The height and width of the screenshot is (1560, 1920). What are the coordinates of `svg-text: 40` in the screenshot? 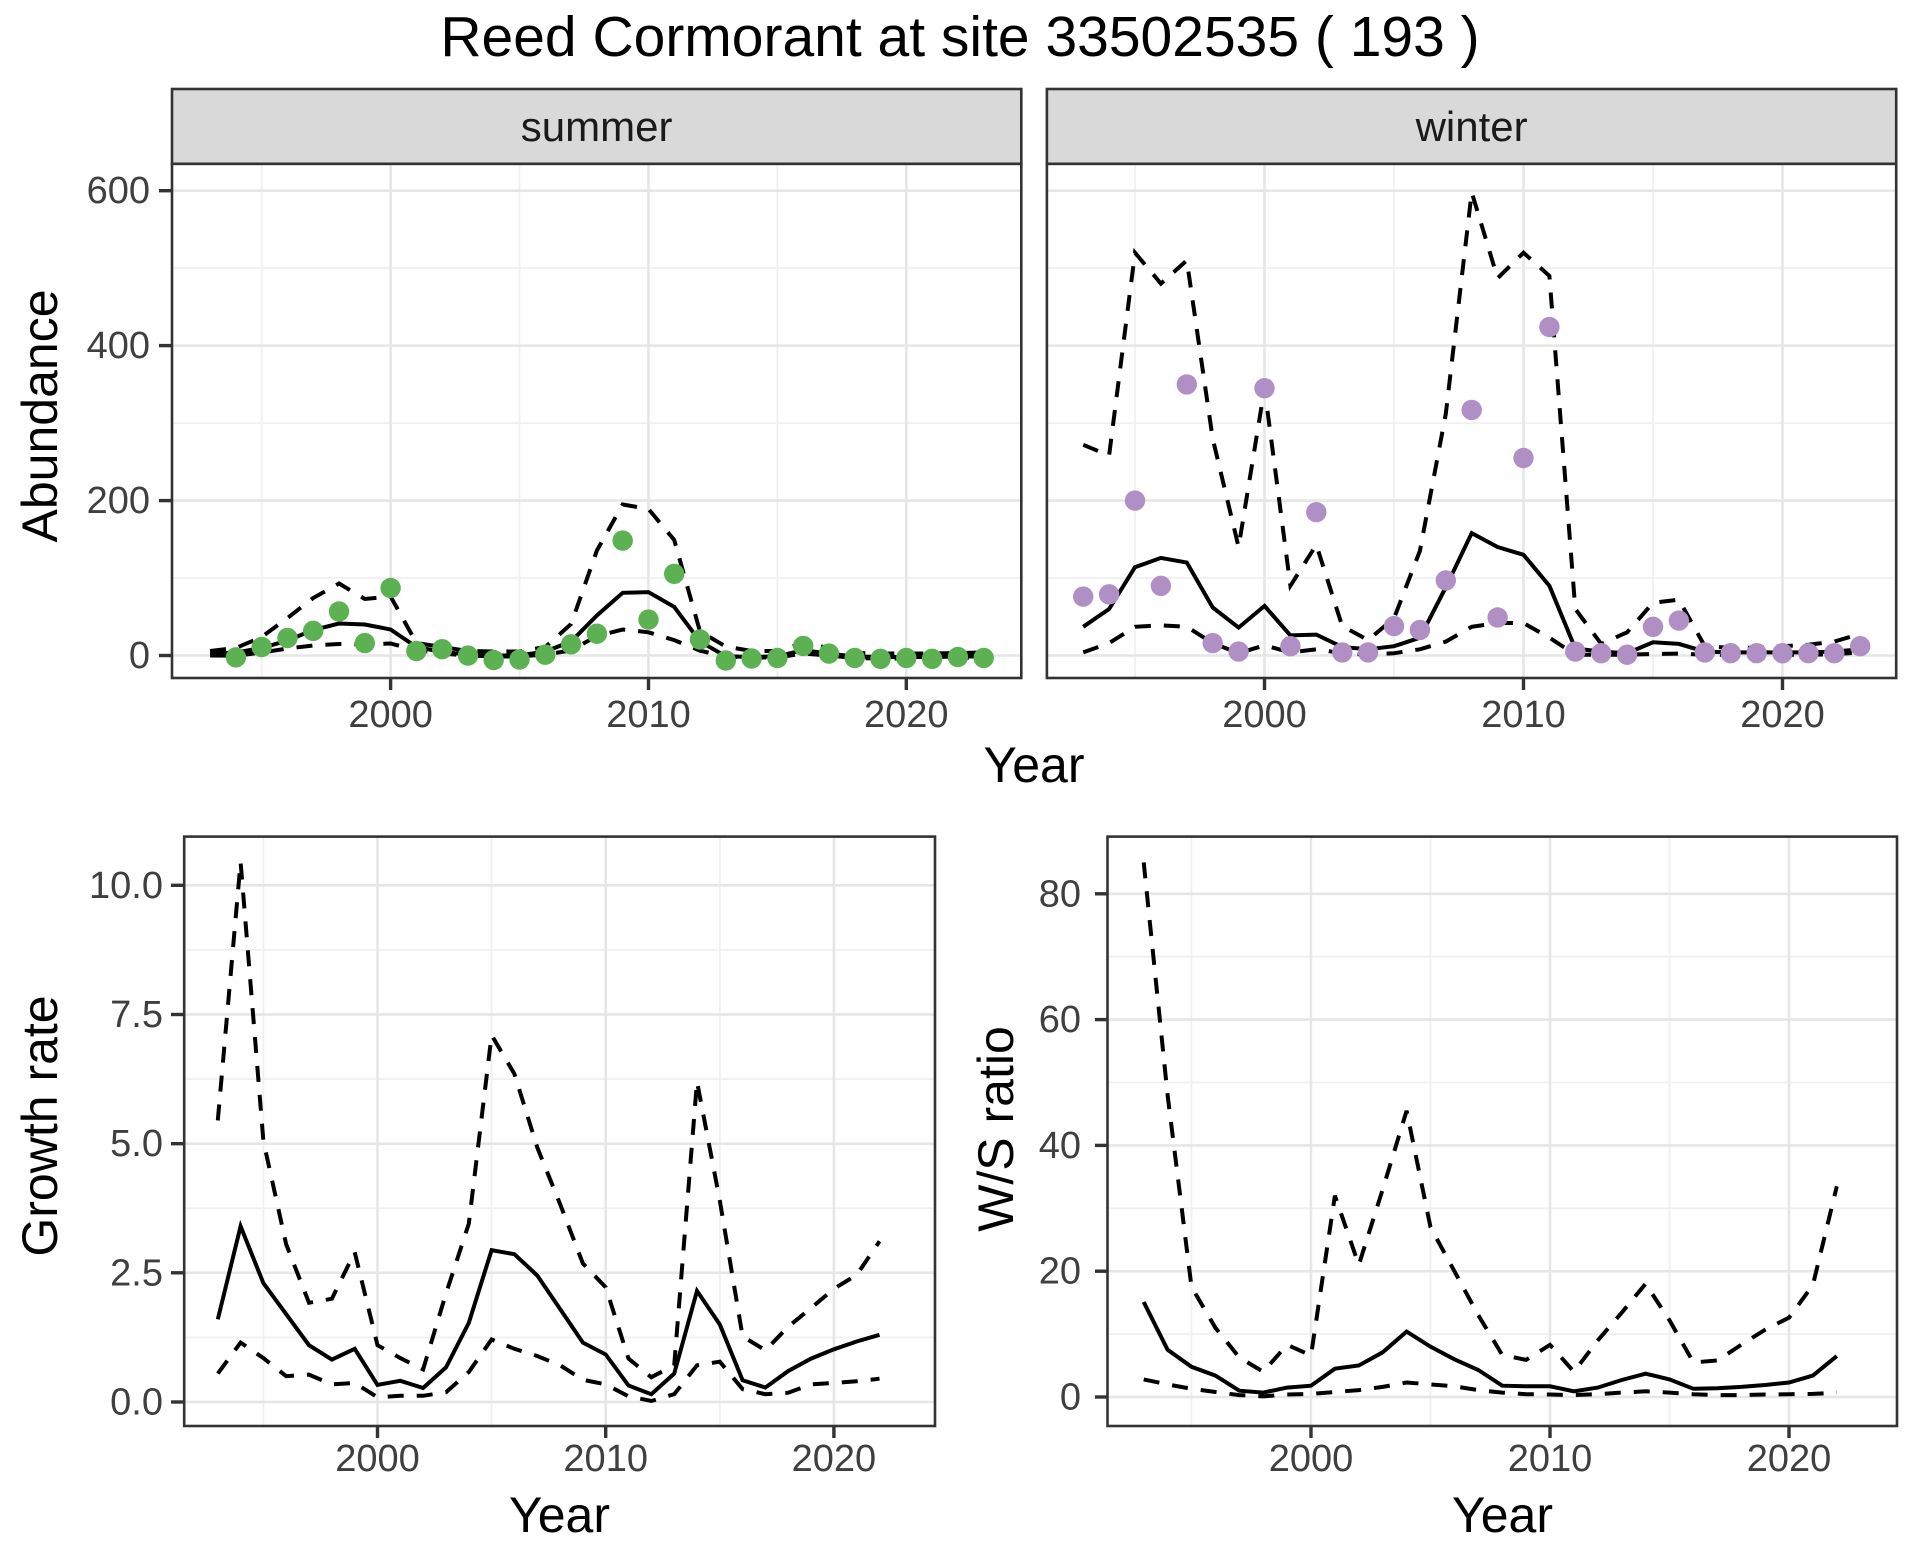 It's located at (1060, 1146).